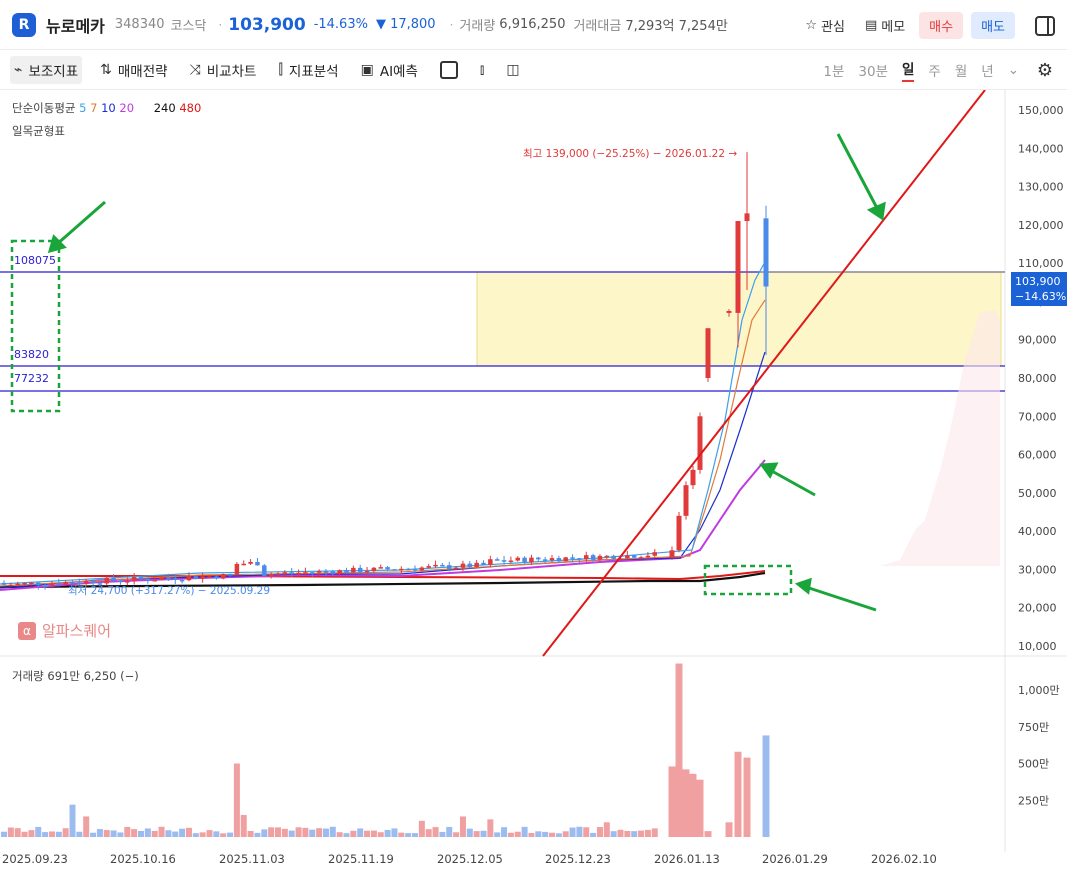 The image size is (1067, 875). Describe the element at coordinates (885, 25) in the screenshot. I see `memo-button: ▤ 메모` at that location.